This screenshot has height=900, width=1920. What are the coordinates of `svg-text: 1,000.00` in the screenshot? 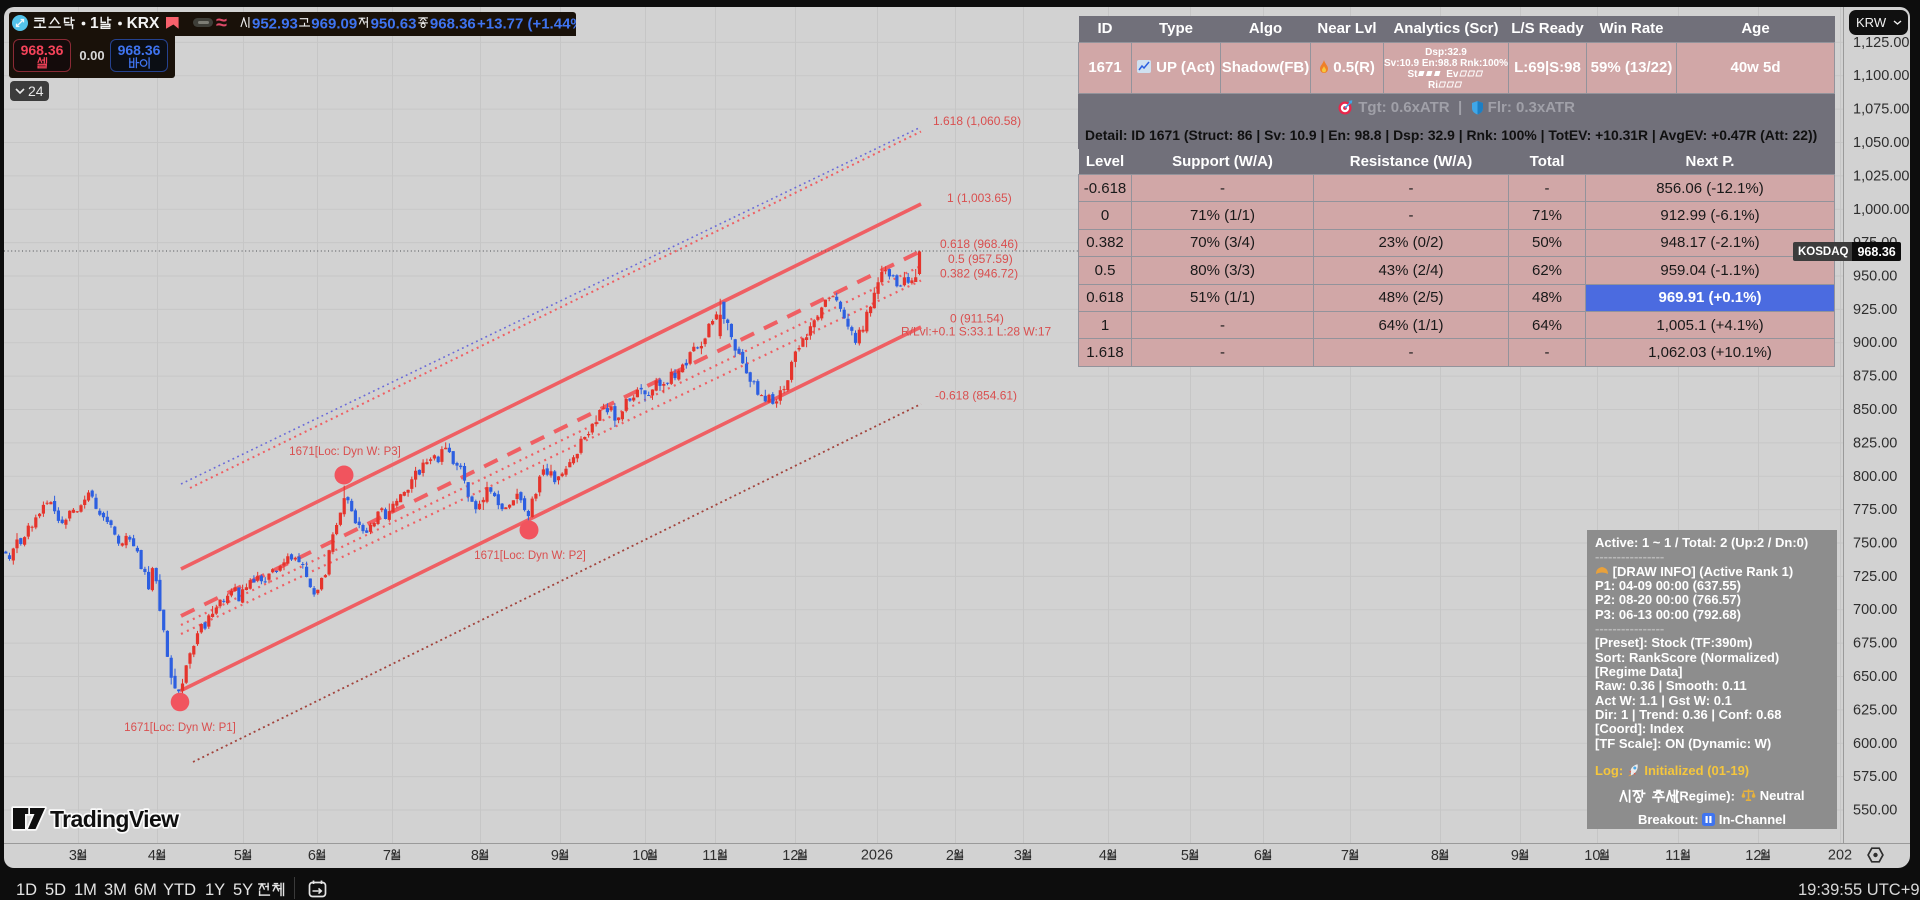 It's located at (1881, 210).